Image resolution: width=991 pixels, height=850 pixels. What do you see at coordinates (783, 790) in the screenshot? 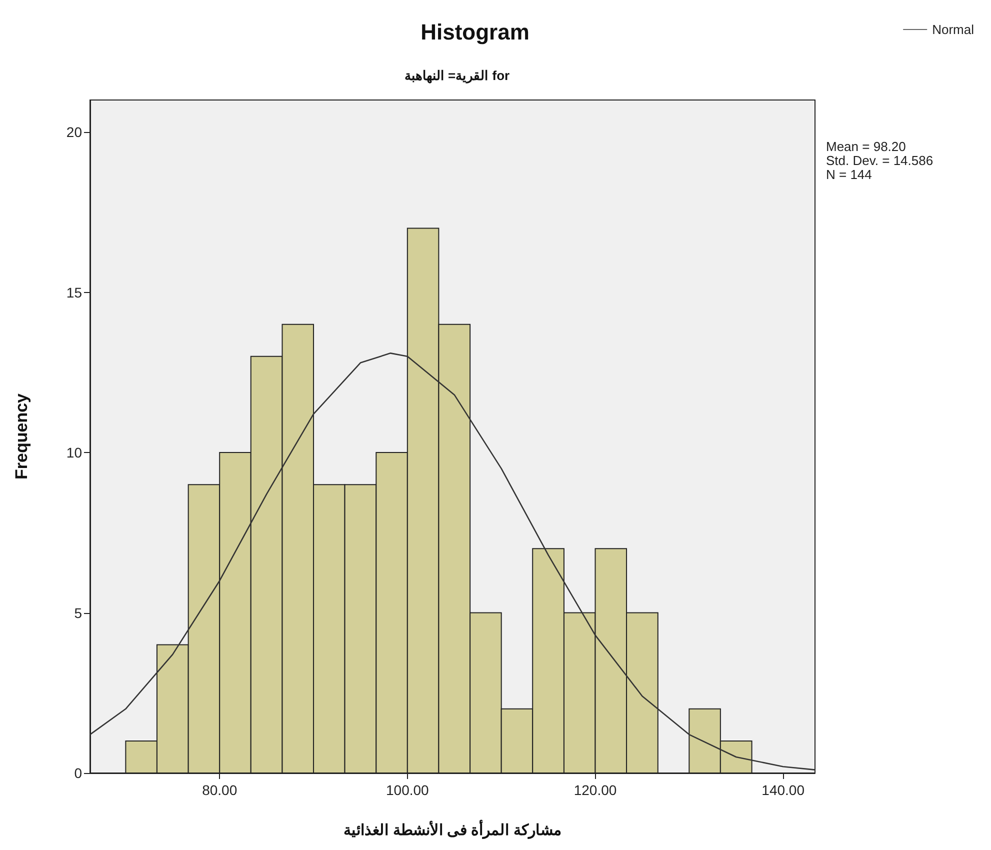
I see `x-tick-label: 140.00` at bounding box center [783, 790].